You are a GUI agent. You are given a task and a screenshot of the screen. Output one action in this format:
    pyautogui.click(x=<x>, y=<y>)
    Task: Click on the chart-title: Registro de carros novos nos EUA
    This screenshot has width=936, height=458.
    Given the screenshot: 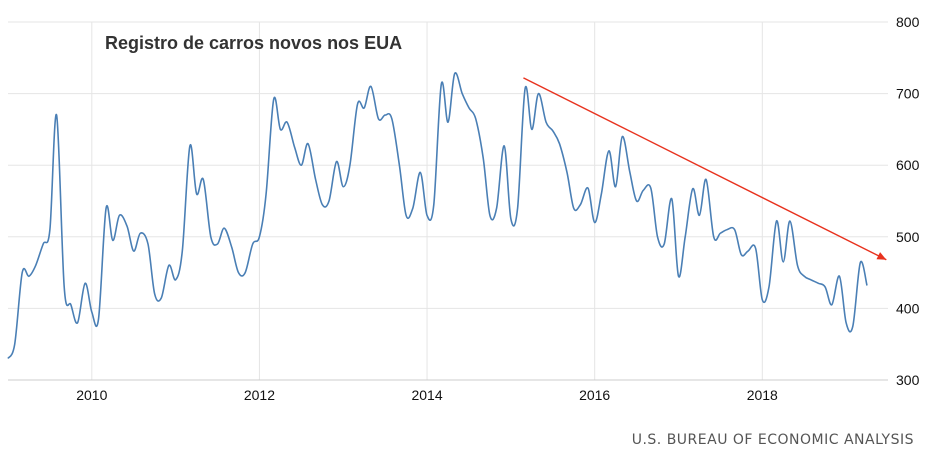 What is the action you would take?
    pyautogui.click(x=253, y=43)
    